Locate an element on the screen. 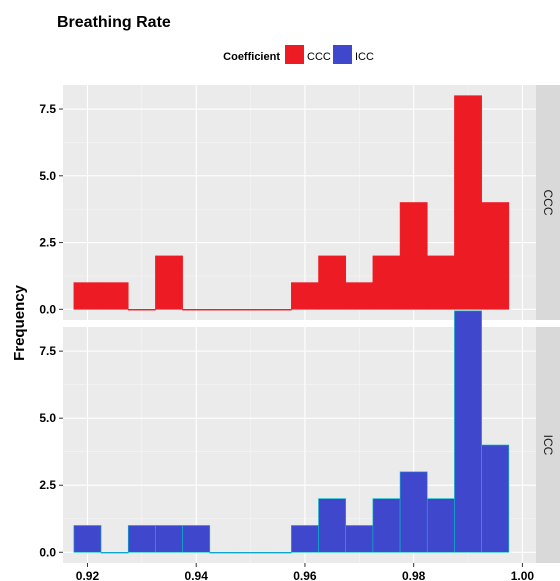  x-axis: 0.92 0.94 0.96 0.98 1.00 is located at coordinates (305, 572).